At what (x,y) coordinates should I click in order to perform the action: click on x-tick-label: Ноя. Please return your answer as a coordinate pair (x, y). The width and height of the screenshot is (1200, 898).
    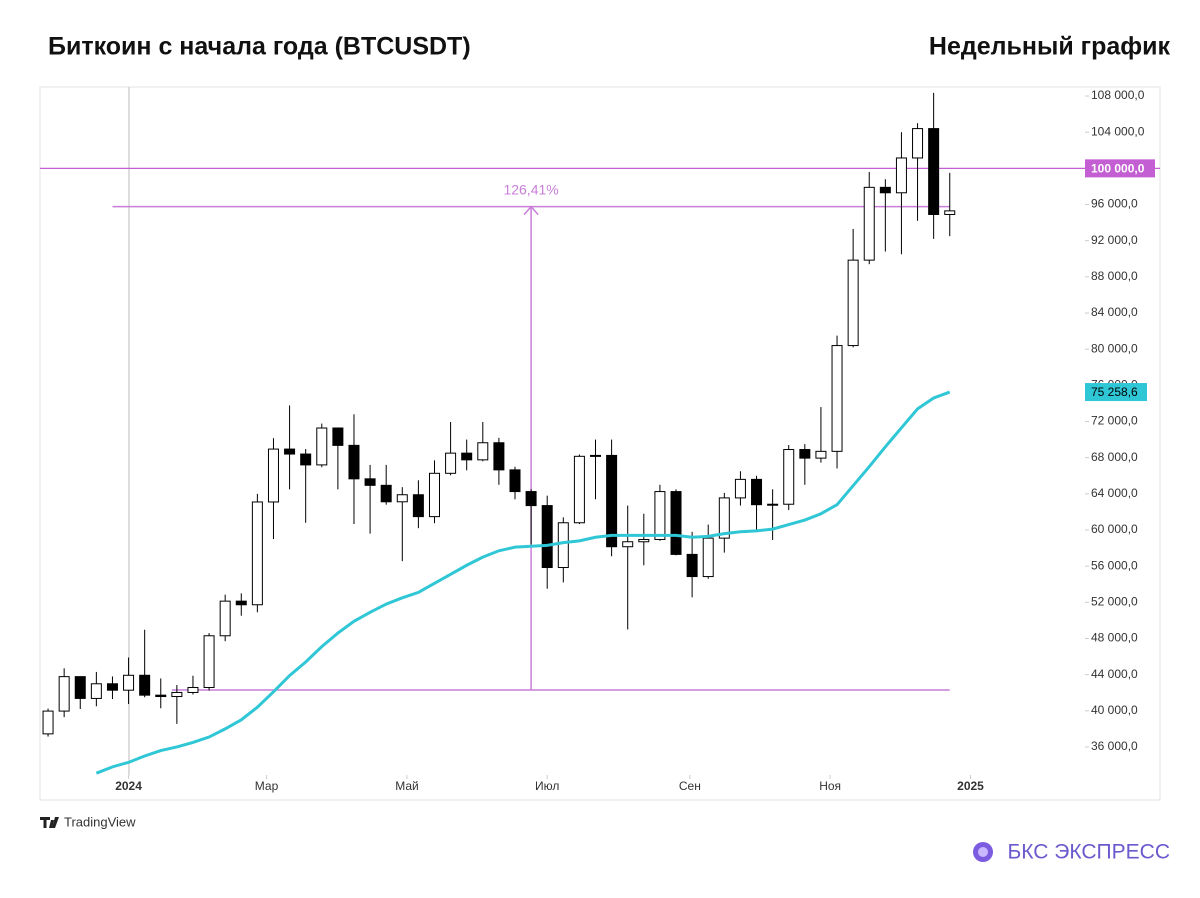
    Looking at the image, I should click on (830, 786).